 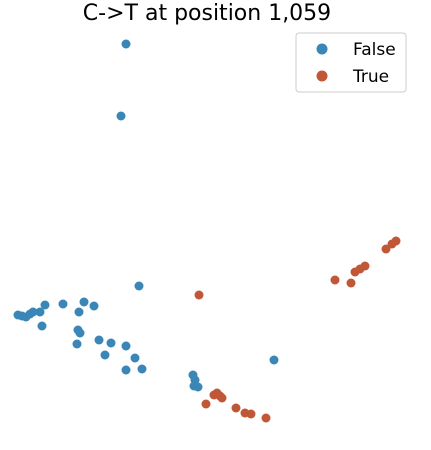 What do you see at coordinates (370, 77) in the screenshot?
I see `legend-label-true: True` at bounding box center [370, 77].